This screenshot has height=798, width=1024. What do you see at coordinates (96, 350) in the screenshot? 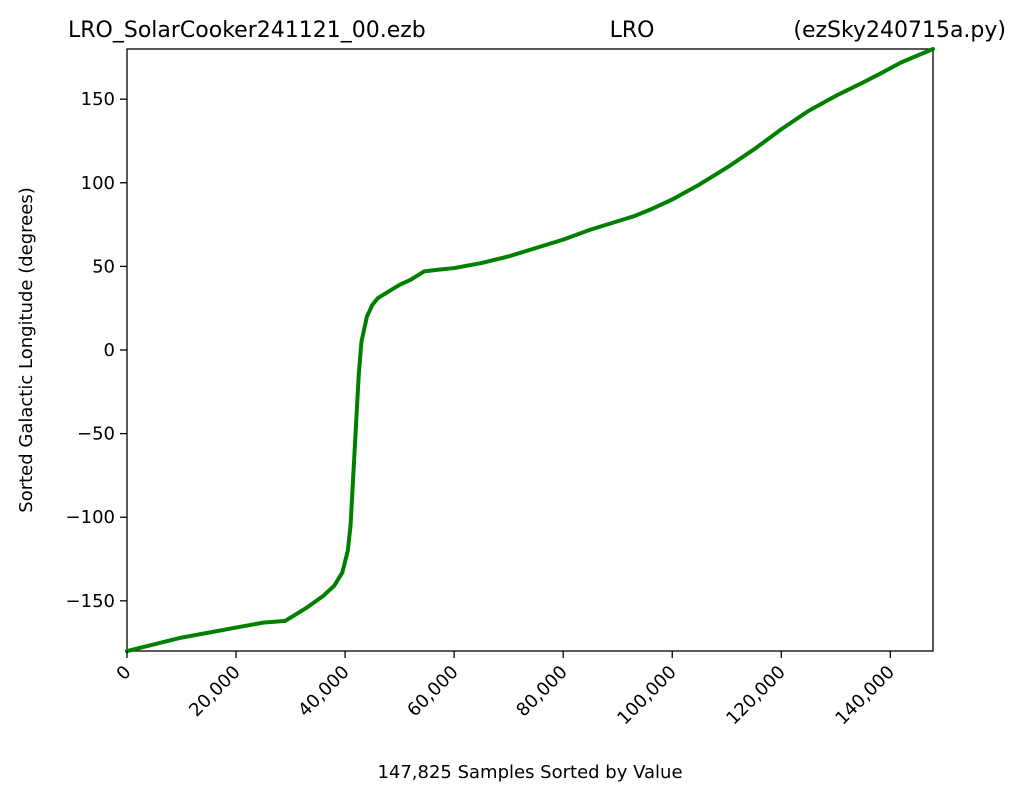
I see `y-axis-ticks: −150 −100 −50 0 50 100 150` at bounding box center [96, 350].